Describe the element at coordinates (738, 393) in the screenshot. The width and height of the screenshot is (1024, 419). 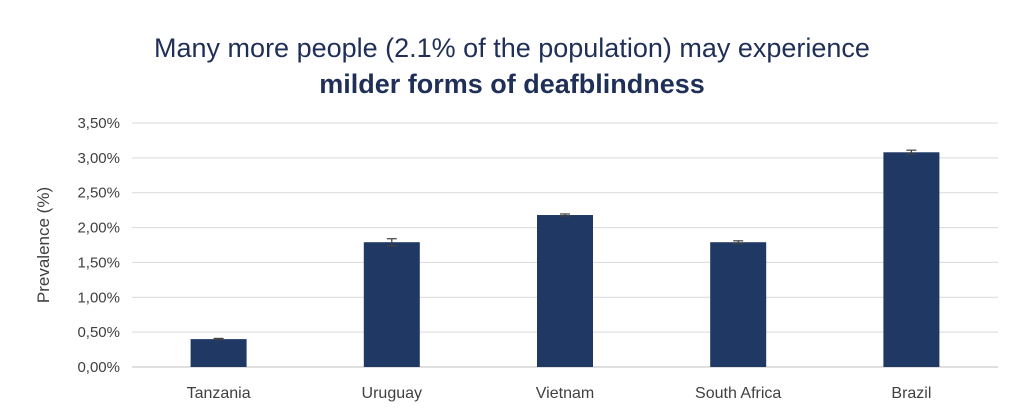
I see `x-category-label: South Africa` at that location.